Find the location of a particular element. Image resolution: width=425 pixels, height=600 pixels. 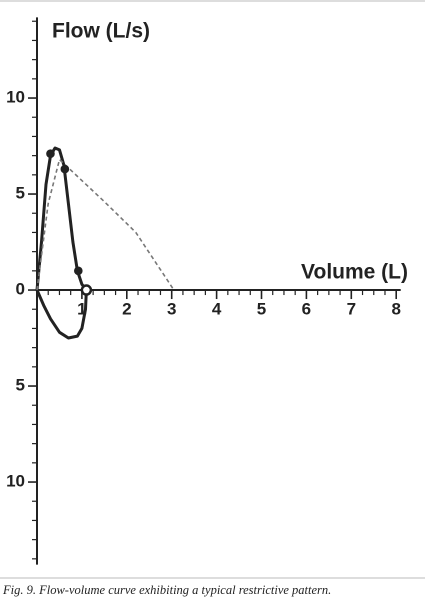

x-tick-label: 5 is located at coordinates (261, 309).